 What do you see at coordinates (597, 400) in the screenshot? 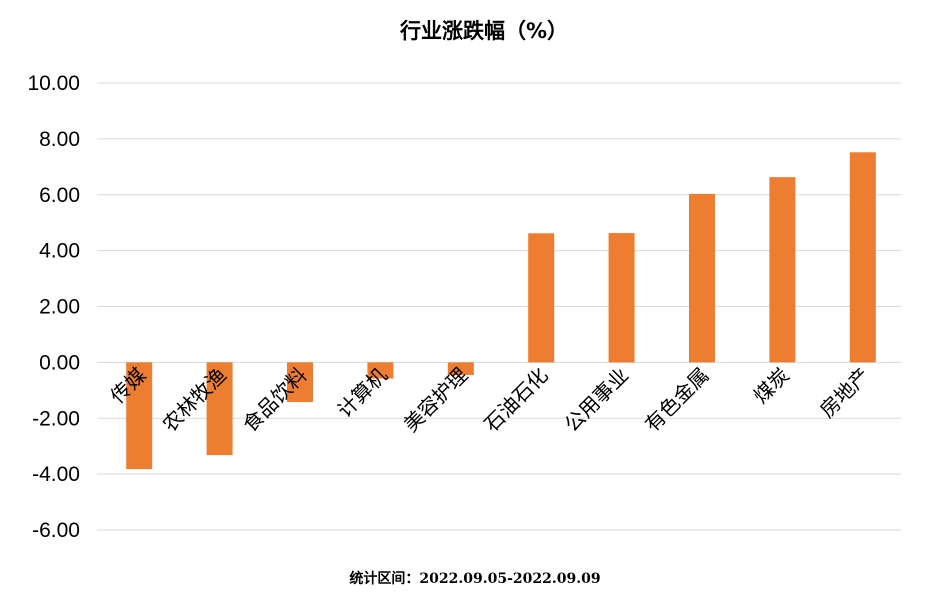
I see `x-category-label: 公用事业` at bounding box center [597, 400].